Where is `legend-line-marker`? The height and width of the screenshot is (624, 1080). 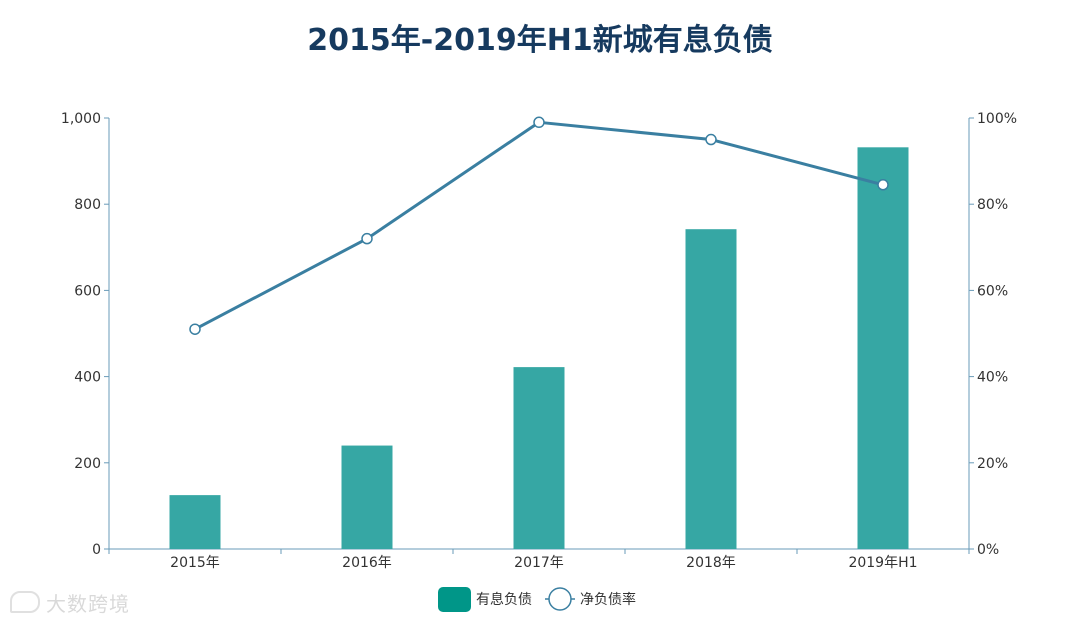 legend-line-marker is located at coordinates (560, 599).